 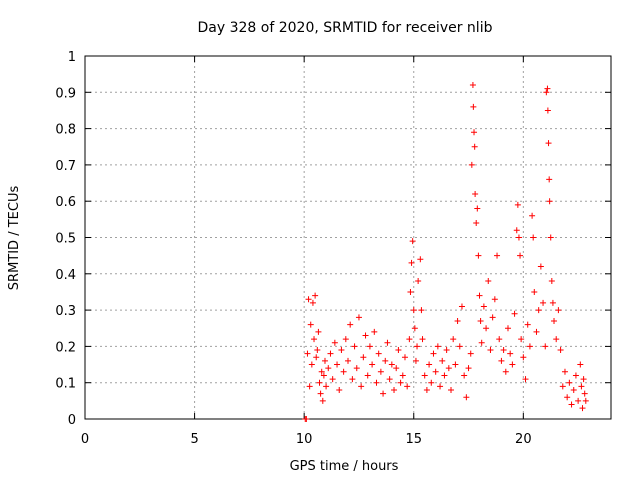 What do you see at coordinates (72, 57) in the screenshot?
I see `y-tick-label: 1` at bounding box center [72, 57].